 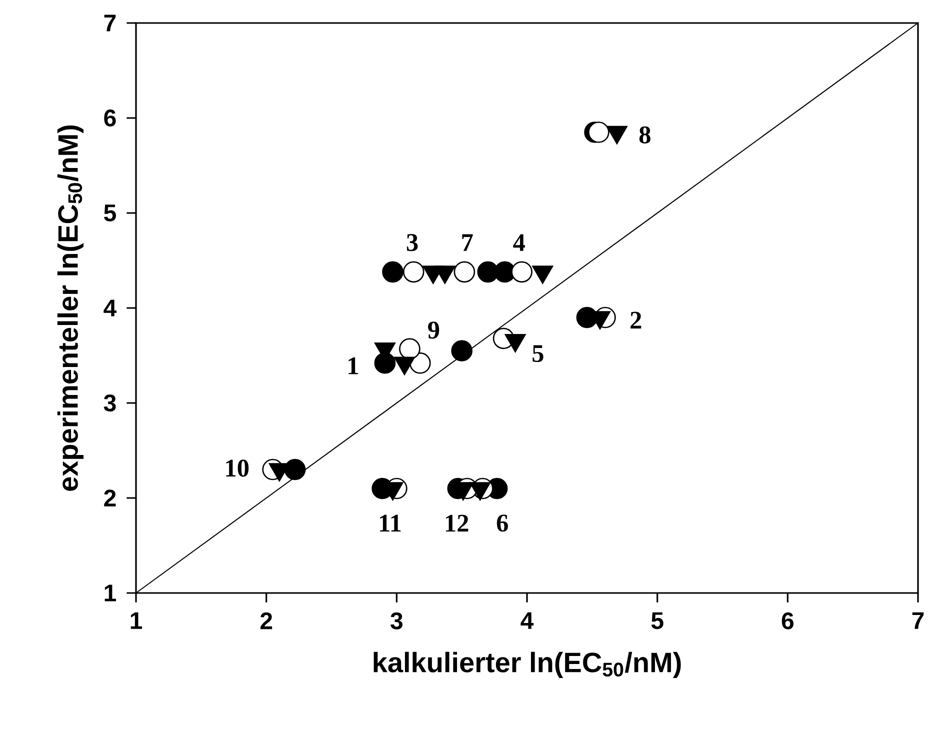 I want to click on y-tick-label: 7, so click(x=110, y=23).